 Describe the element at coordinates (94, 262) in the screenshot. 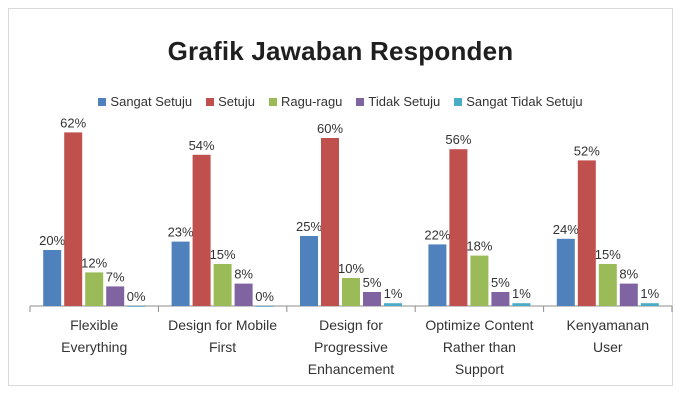

I see `data-label: 12%` at that location.